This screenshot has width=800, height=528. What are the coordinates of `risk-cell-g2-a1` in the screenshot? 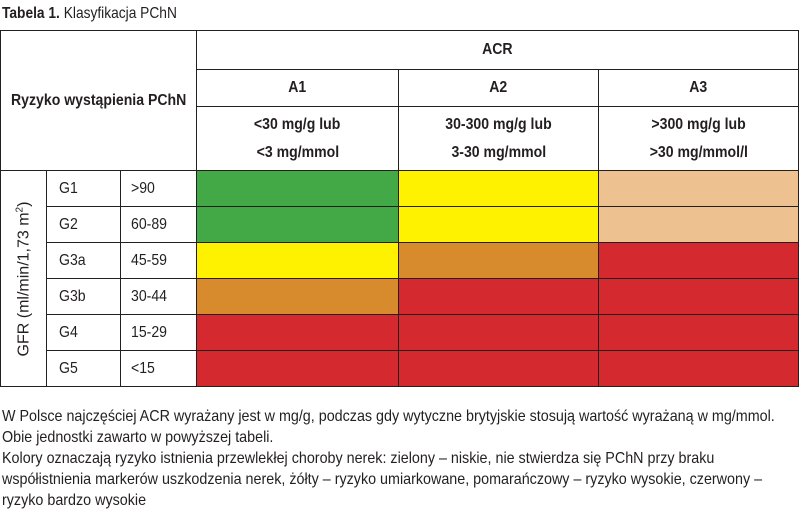 It's located at (298, 224).